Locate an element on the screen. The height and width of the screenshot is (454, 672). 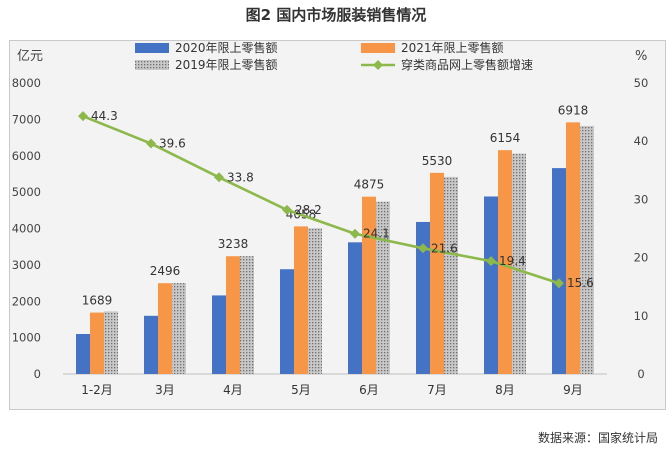
y2-tick-label: 40 is located at coordinates (641, 141).